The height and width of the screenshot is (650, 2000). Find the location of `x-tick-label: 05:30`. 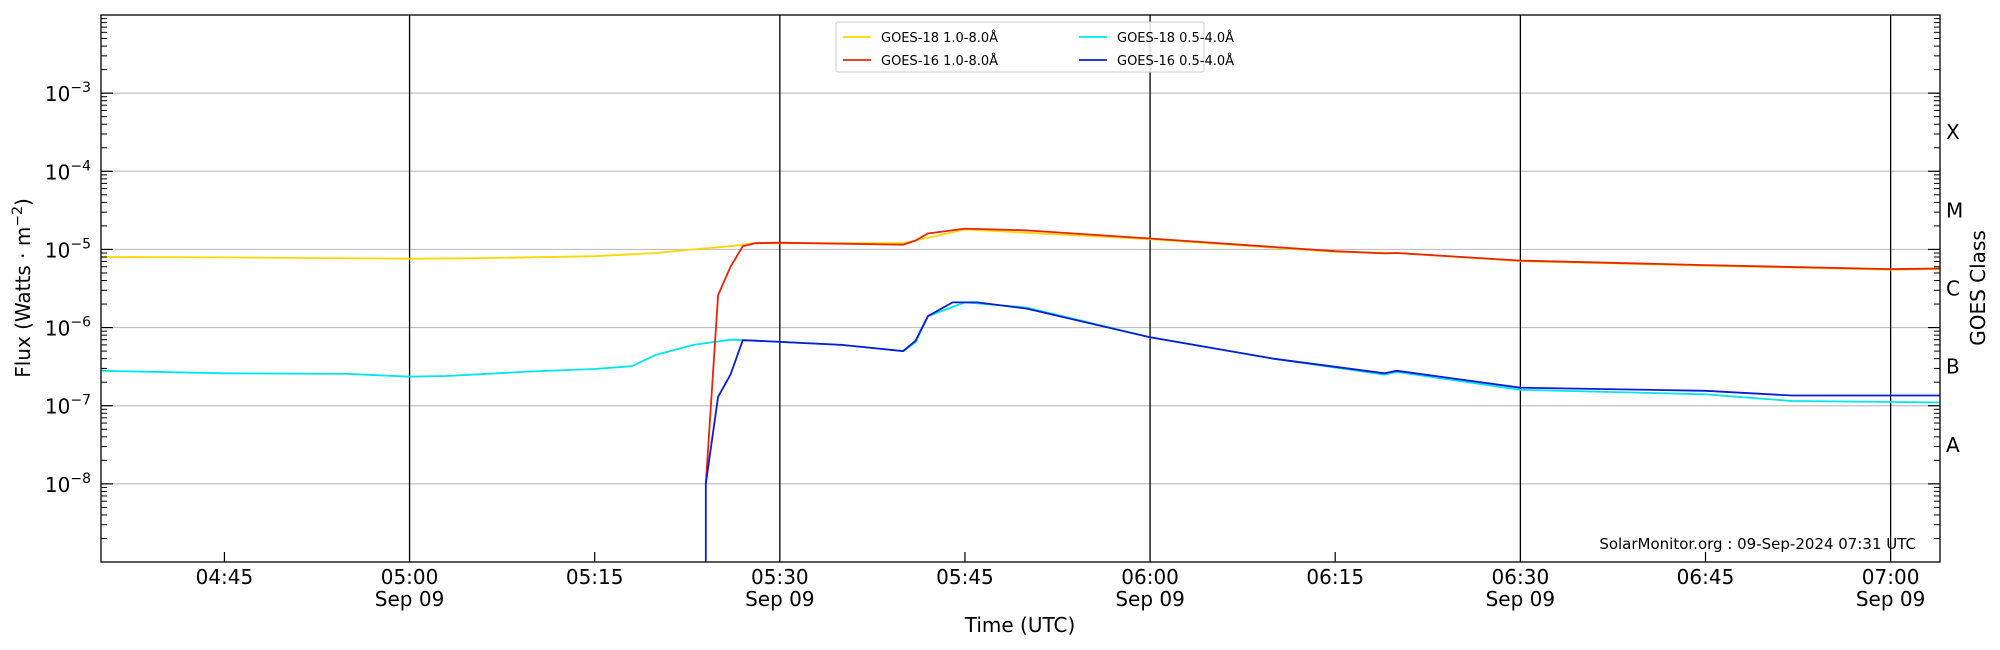

x-tick-label: 05:30 is located at coordinates (780, 577).